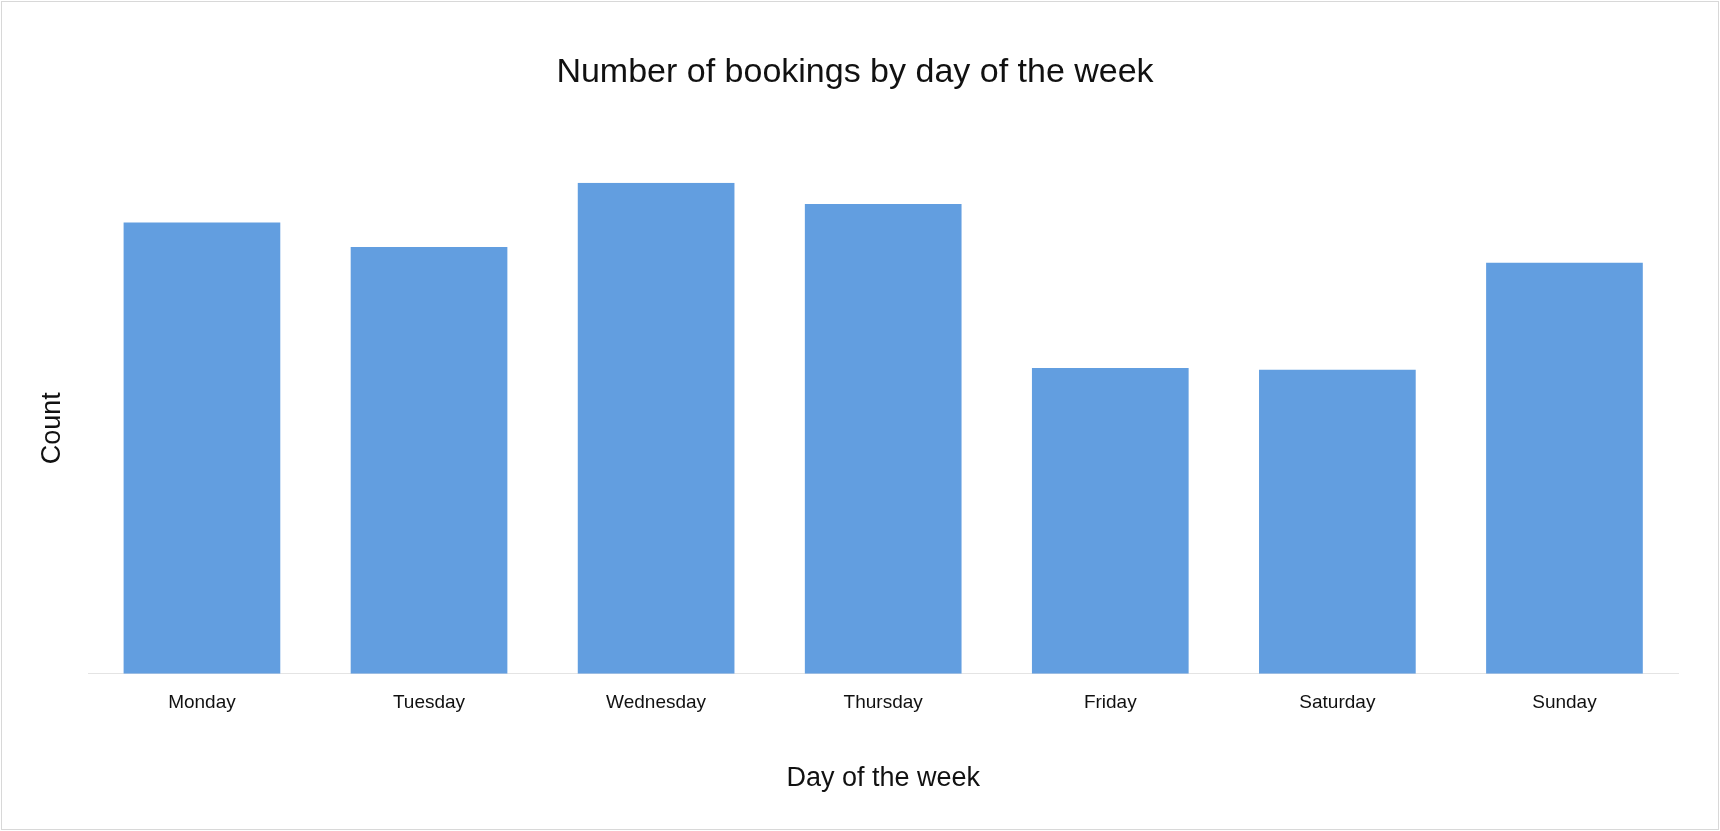 The height and width of the screenshot is (831, 1720). What do you see at coordinates (429, 702) in the screenshot?
I see `x-tick-label: Tuesday` at bounding box center [429, 702].